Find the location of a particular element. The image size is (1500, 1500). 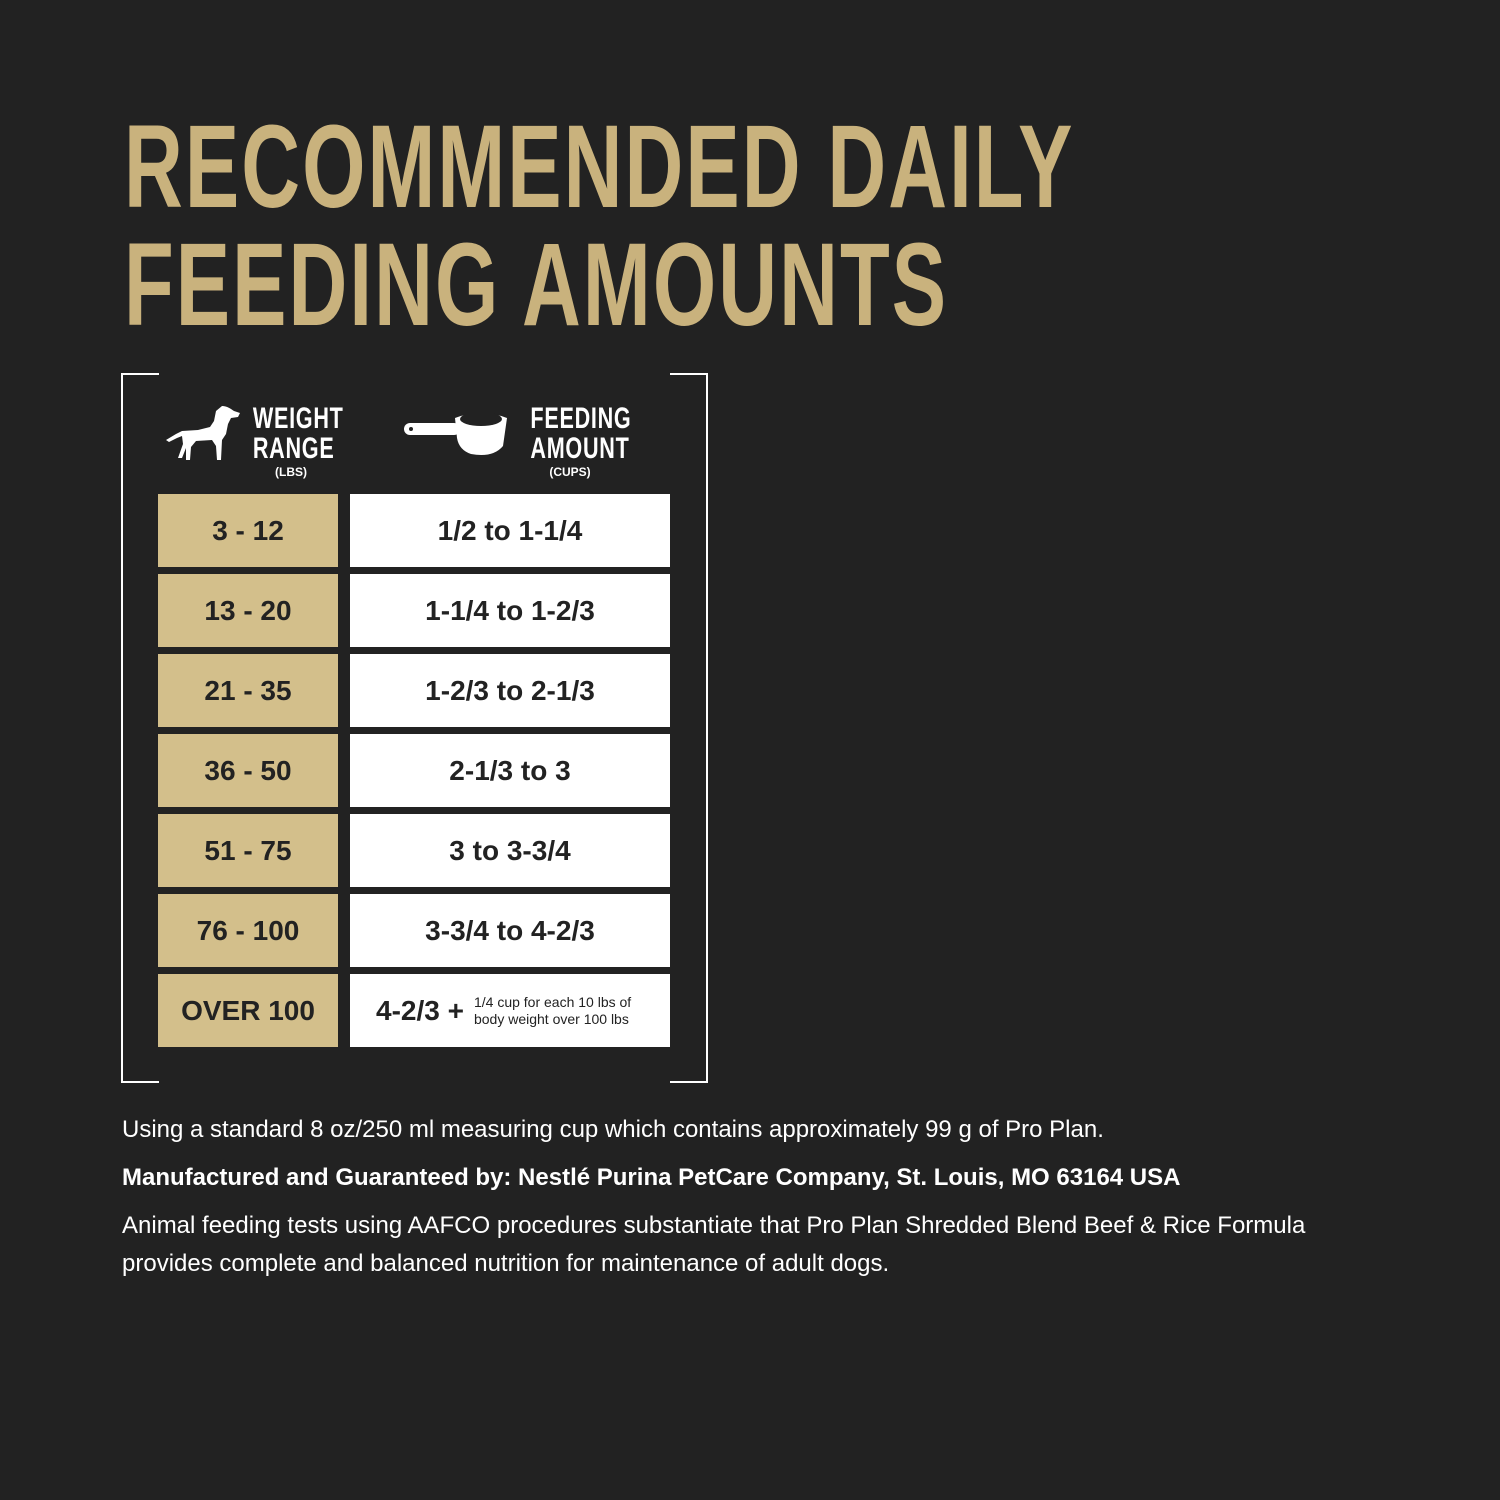

amount-cell: 1-2/3 to 2-1/3 is located at coordinates (510, 690).